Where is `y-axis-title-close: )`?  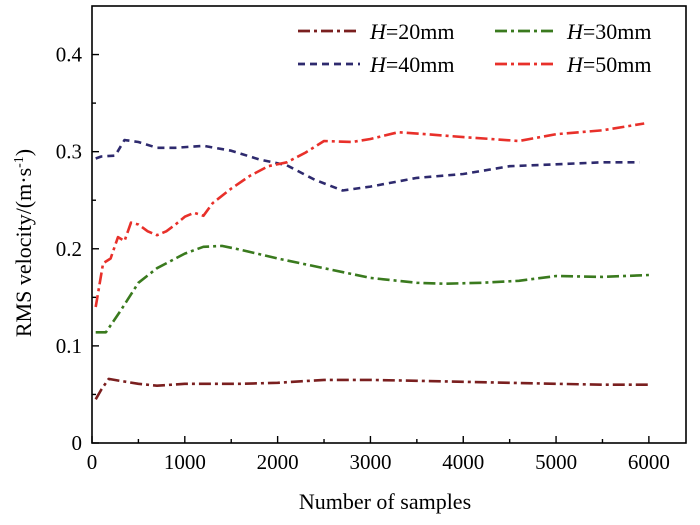
y-axis-title-close: ) is located at coordinates (23, 152).